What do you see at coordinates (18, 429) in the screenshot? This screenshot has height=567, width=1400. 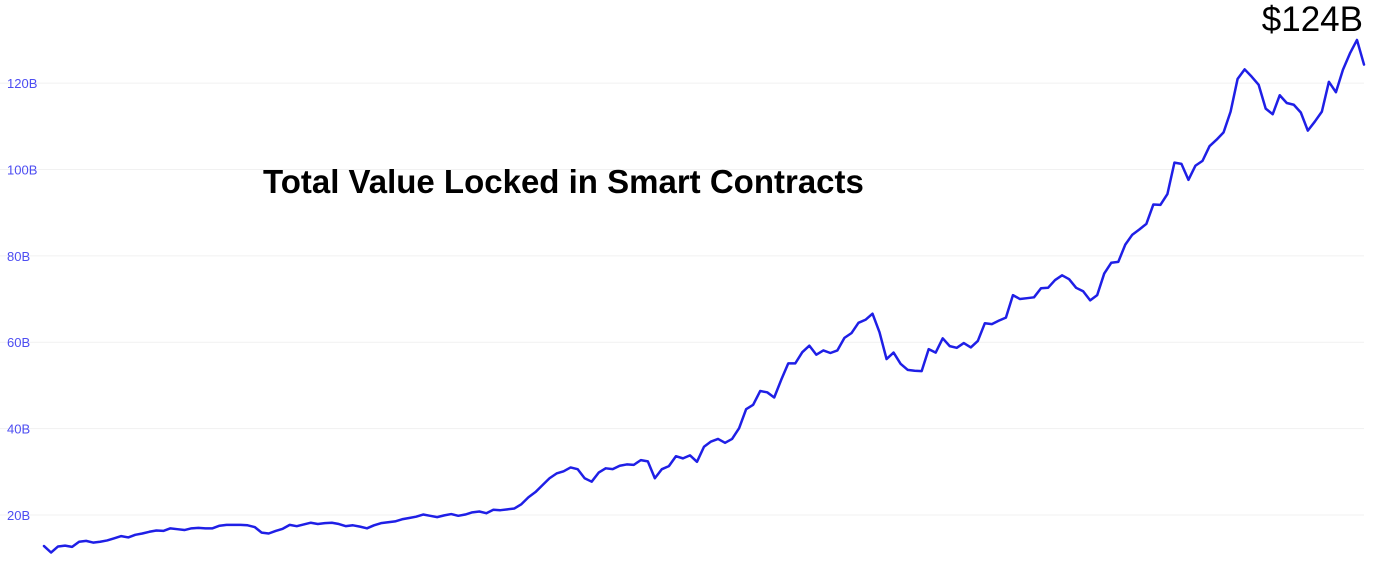 I see `y-tick-label: 40B` at bounding box center [18, 429].